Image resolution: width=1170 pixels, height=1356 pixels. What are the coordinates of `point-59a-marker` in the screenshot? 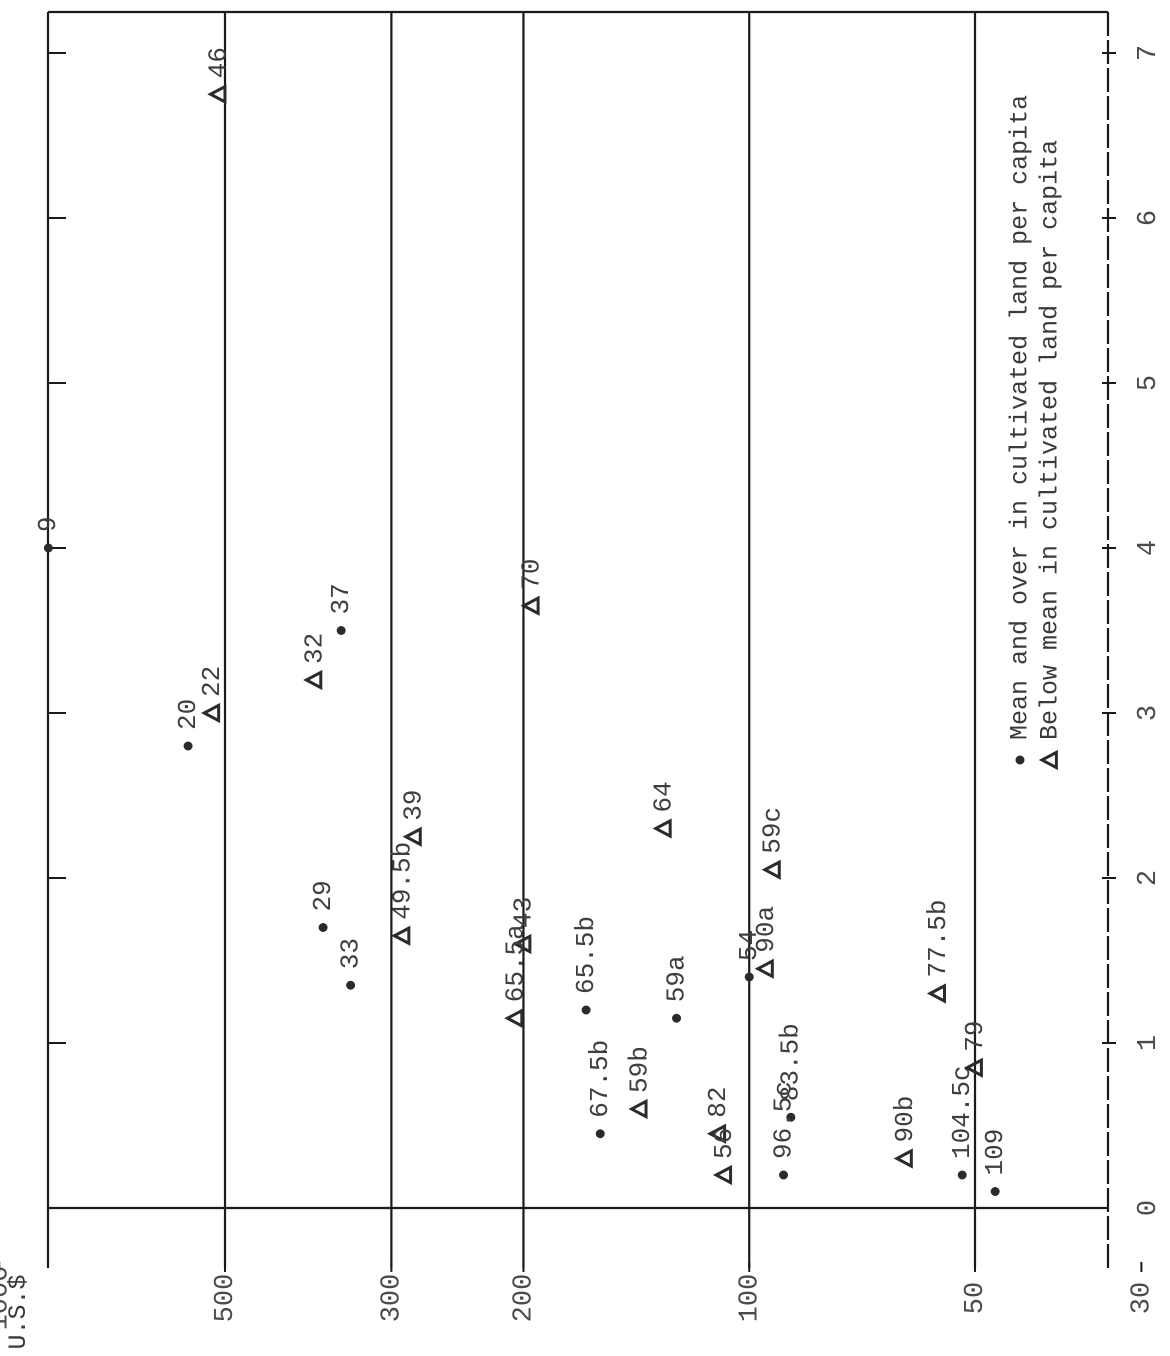 It's located at (677, 1018).